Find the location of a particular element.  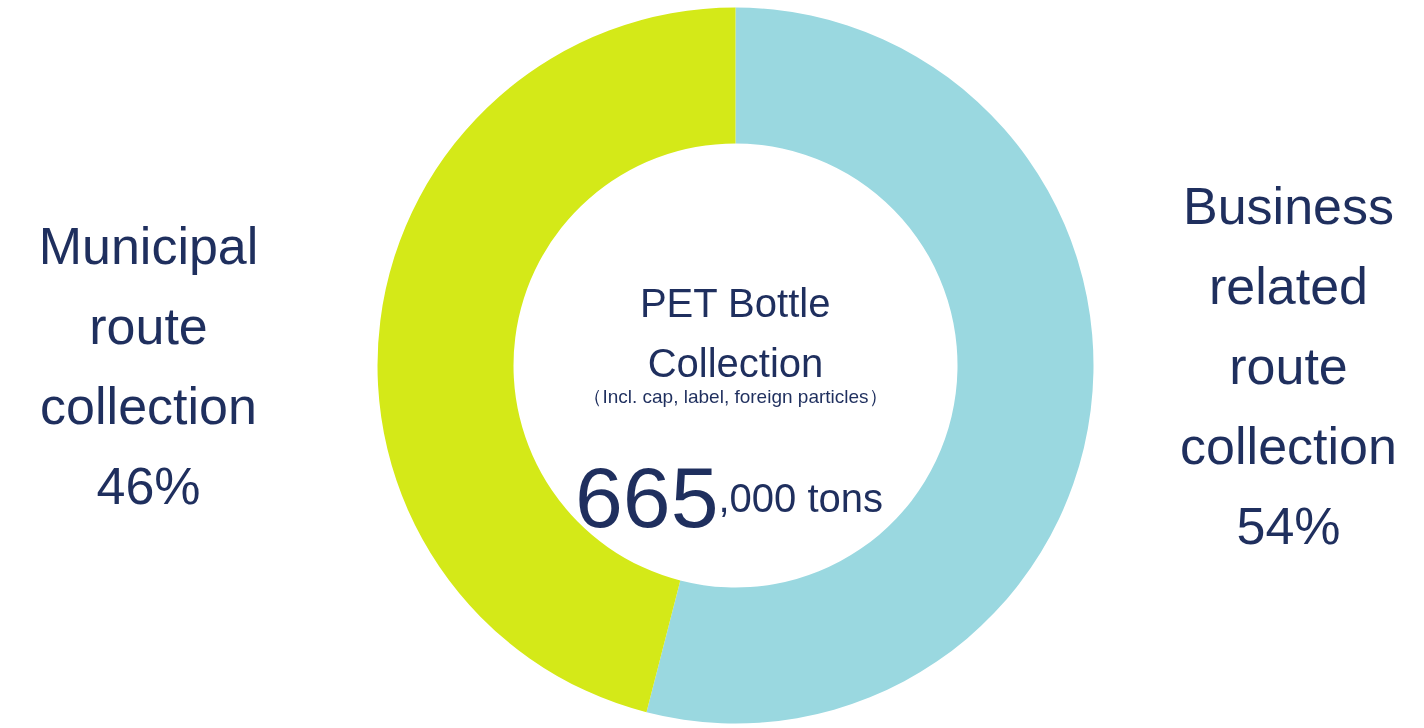

data-label: 54% is located at coordinates (1288, 525).